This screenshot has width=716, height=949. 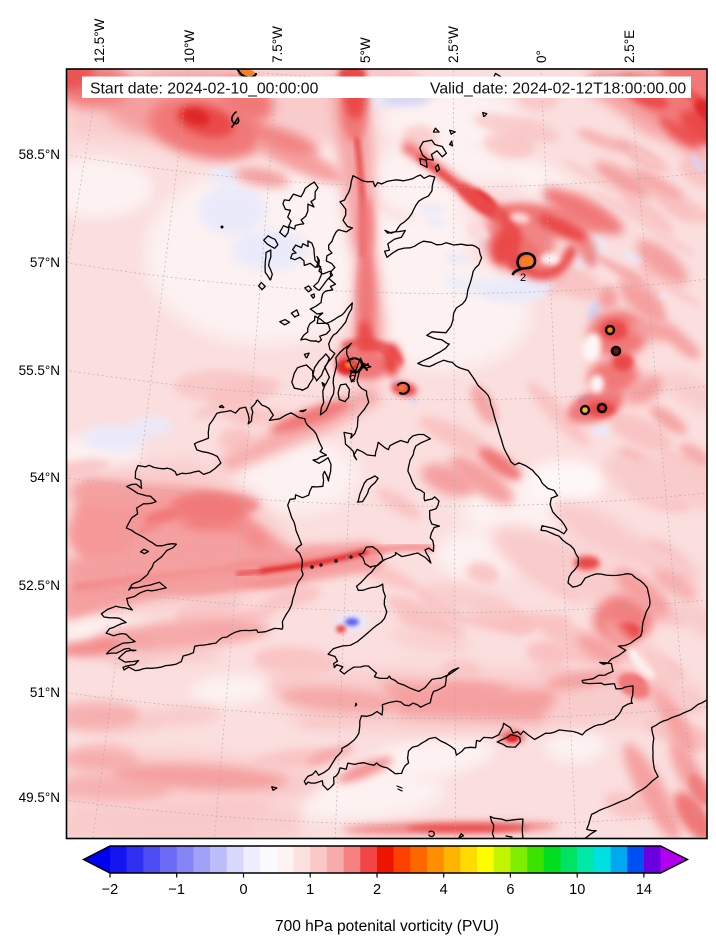 I want to click on svg-text: 10°W, so click(x=189, y=46).